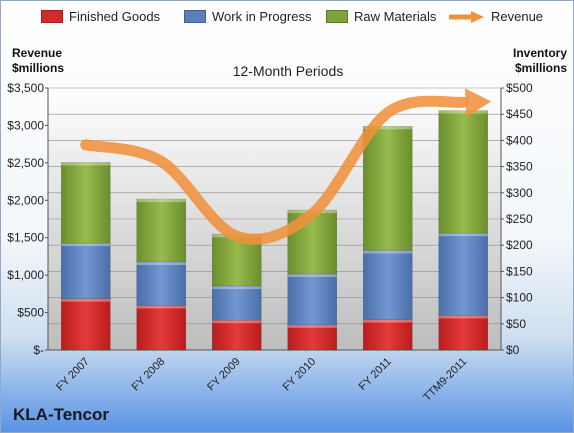 This screenshot has width=574, height=433. I want to click on right-tick-label: $300, so click(519, 193).